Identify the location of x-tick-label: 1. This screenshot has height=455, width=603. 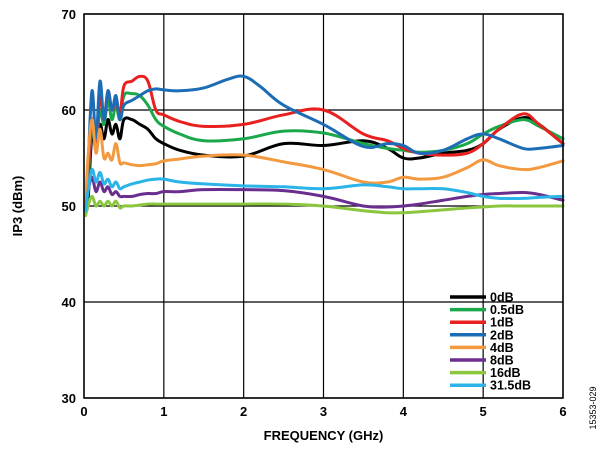
(163, 411).